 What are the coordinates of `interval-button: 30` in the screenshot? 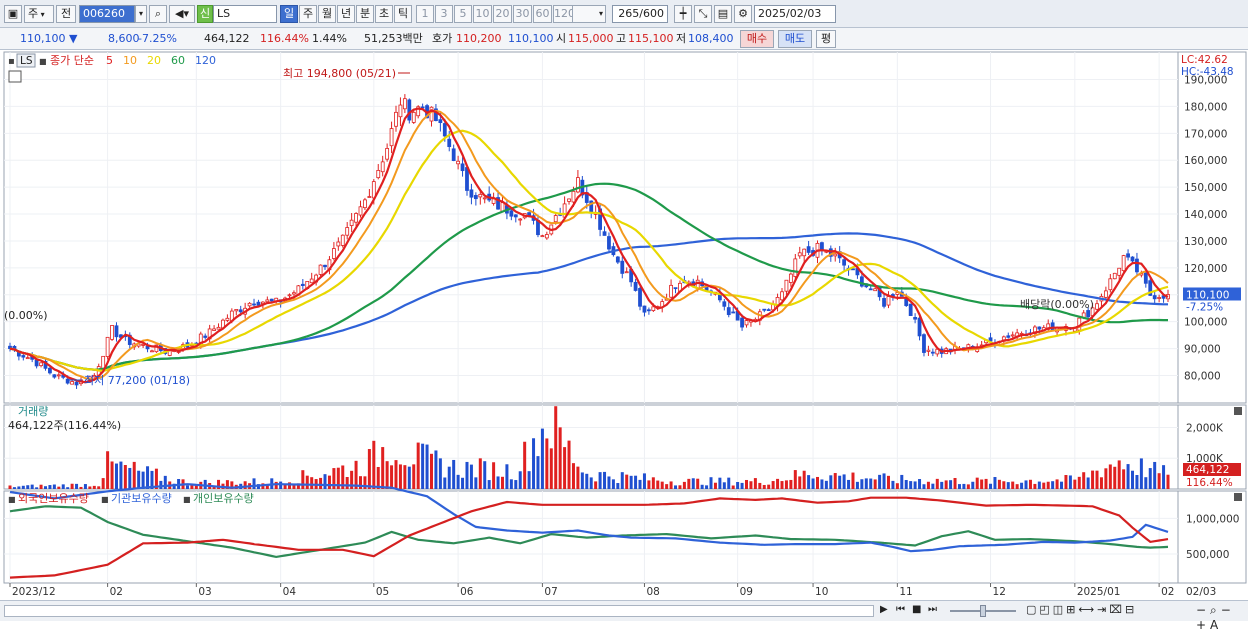 It's located at (522, 14).